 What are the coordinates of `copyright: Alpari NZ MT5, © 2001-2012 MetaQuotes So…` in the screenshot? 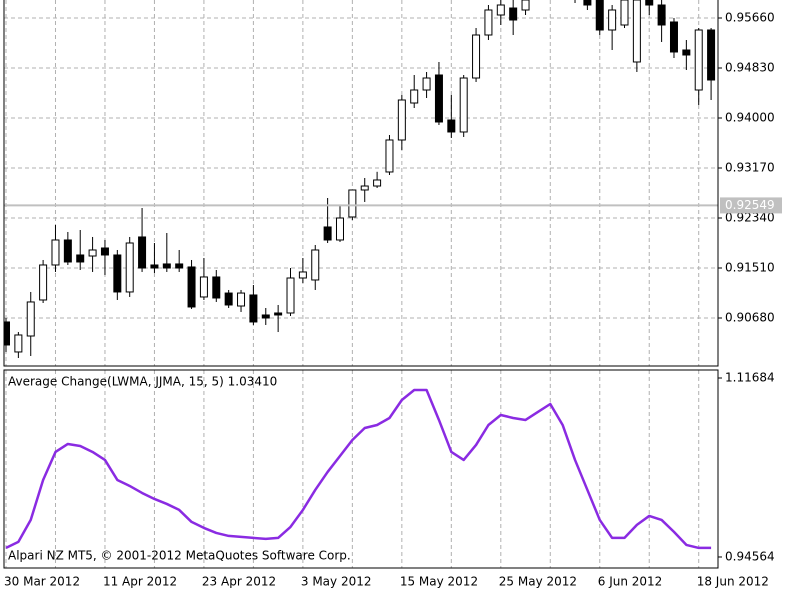 It's located at (179, 556).